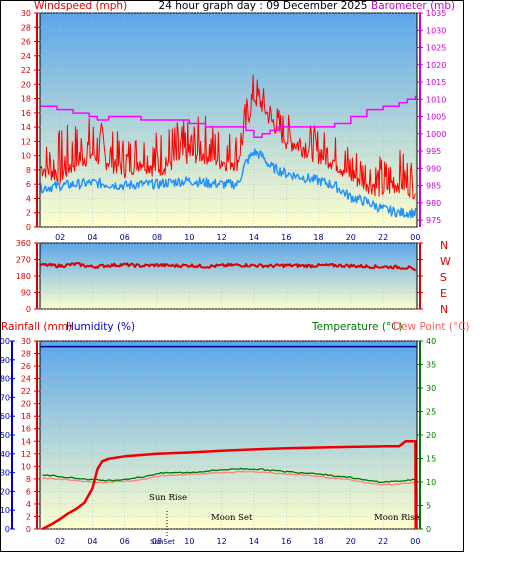  What do you see at coordinates (254, 237) in the screenshot?
I see `x-tick-label-top: 14` at bounding box center [254, 237].